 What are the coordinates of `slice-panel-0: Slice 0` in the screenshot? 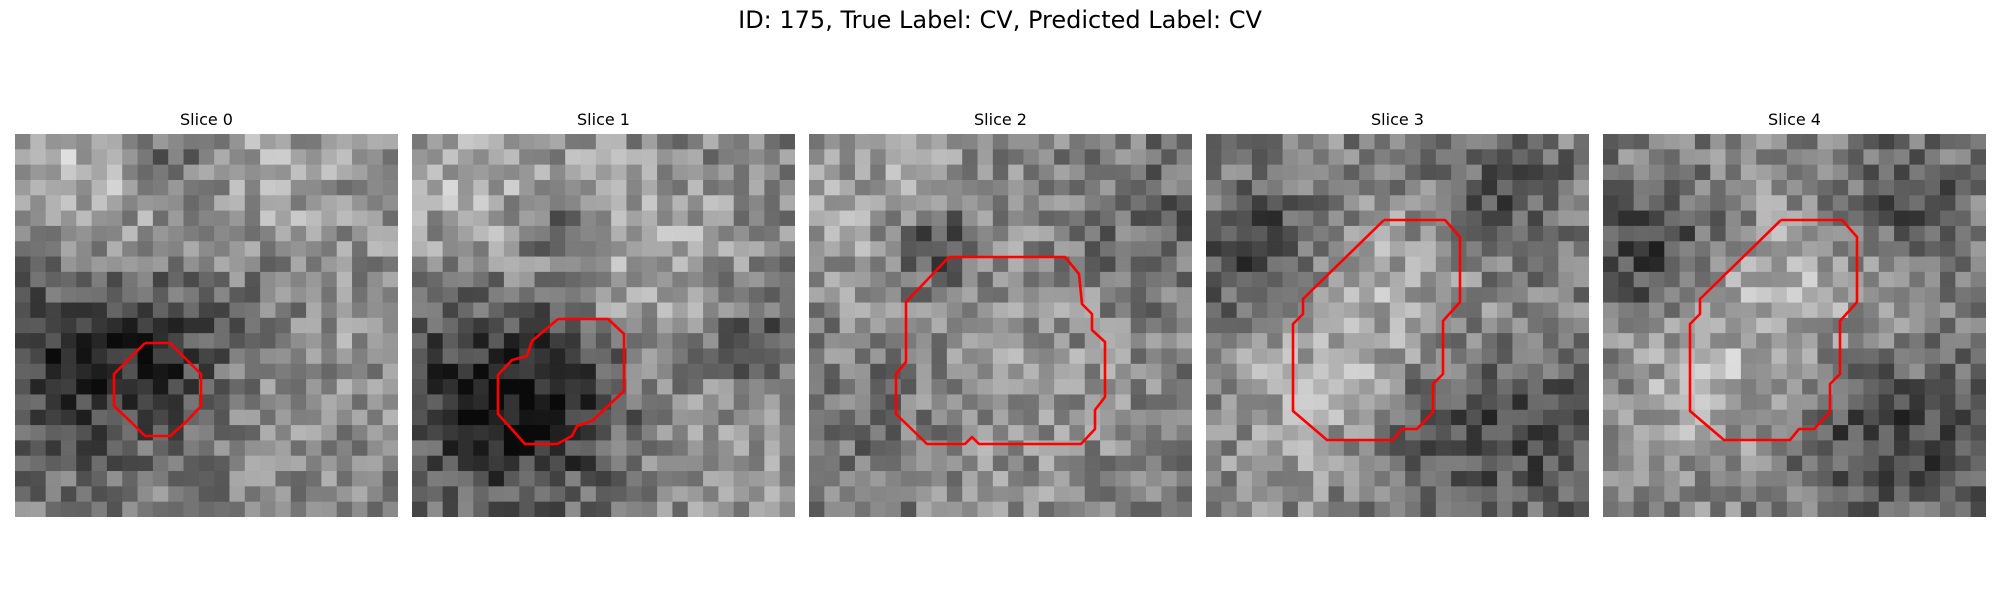 It's located at (206, 312).